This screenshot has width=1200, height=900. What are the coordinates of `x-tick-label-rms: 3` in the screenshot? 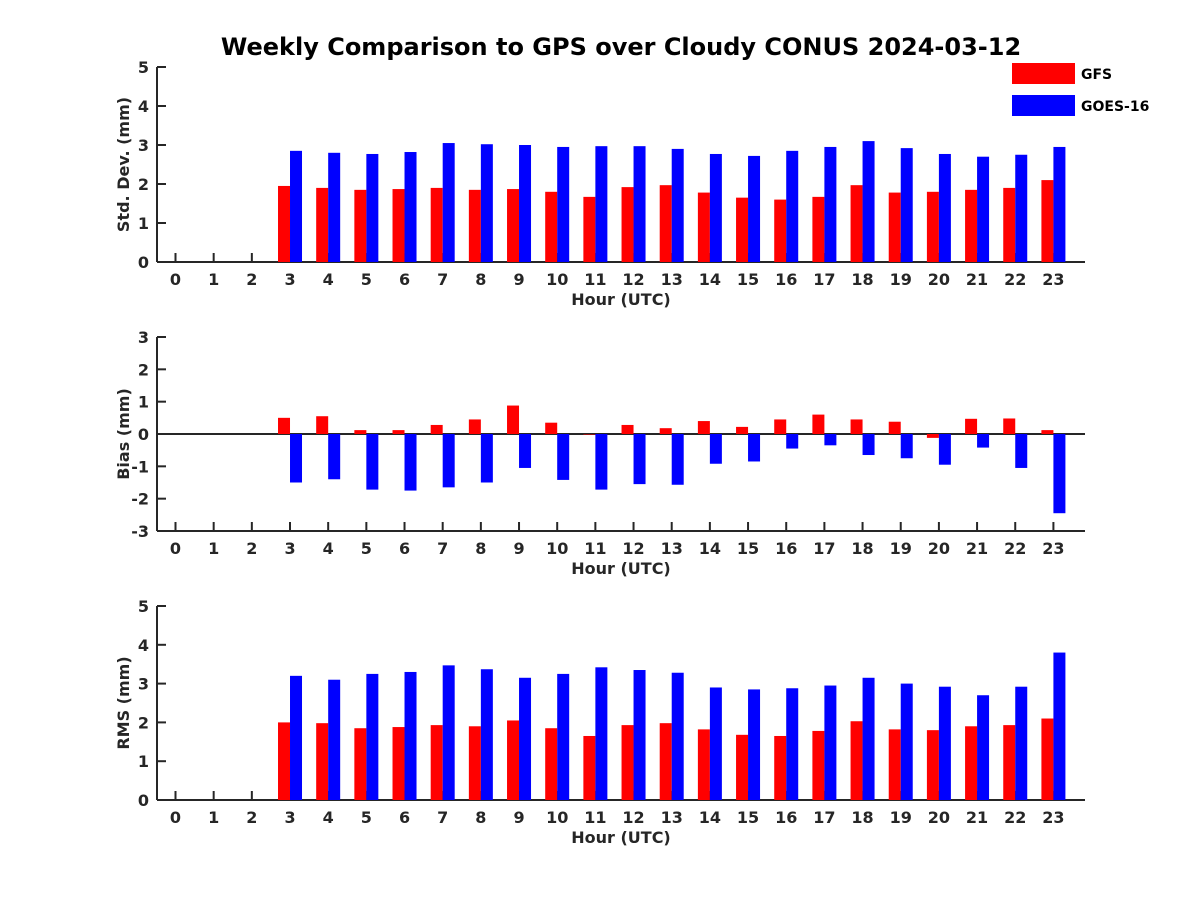 It's located at (289, 817).